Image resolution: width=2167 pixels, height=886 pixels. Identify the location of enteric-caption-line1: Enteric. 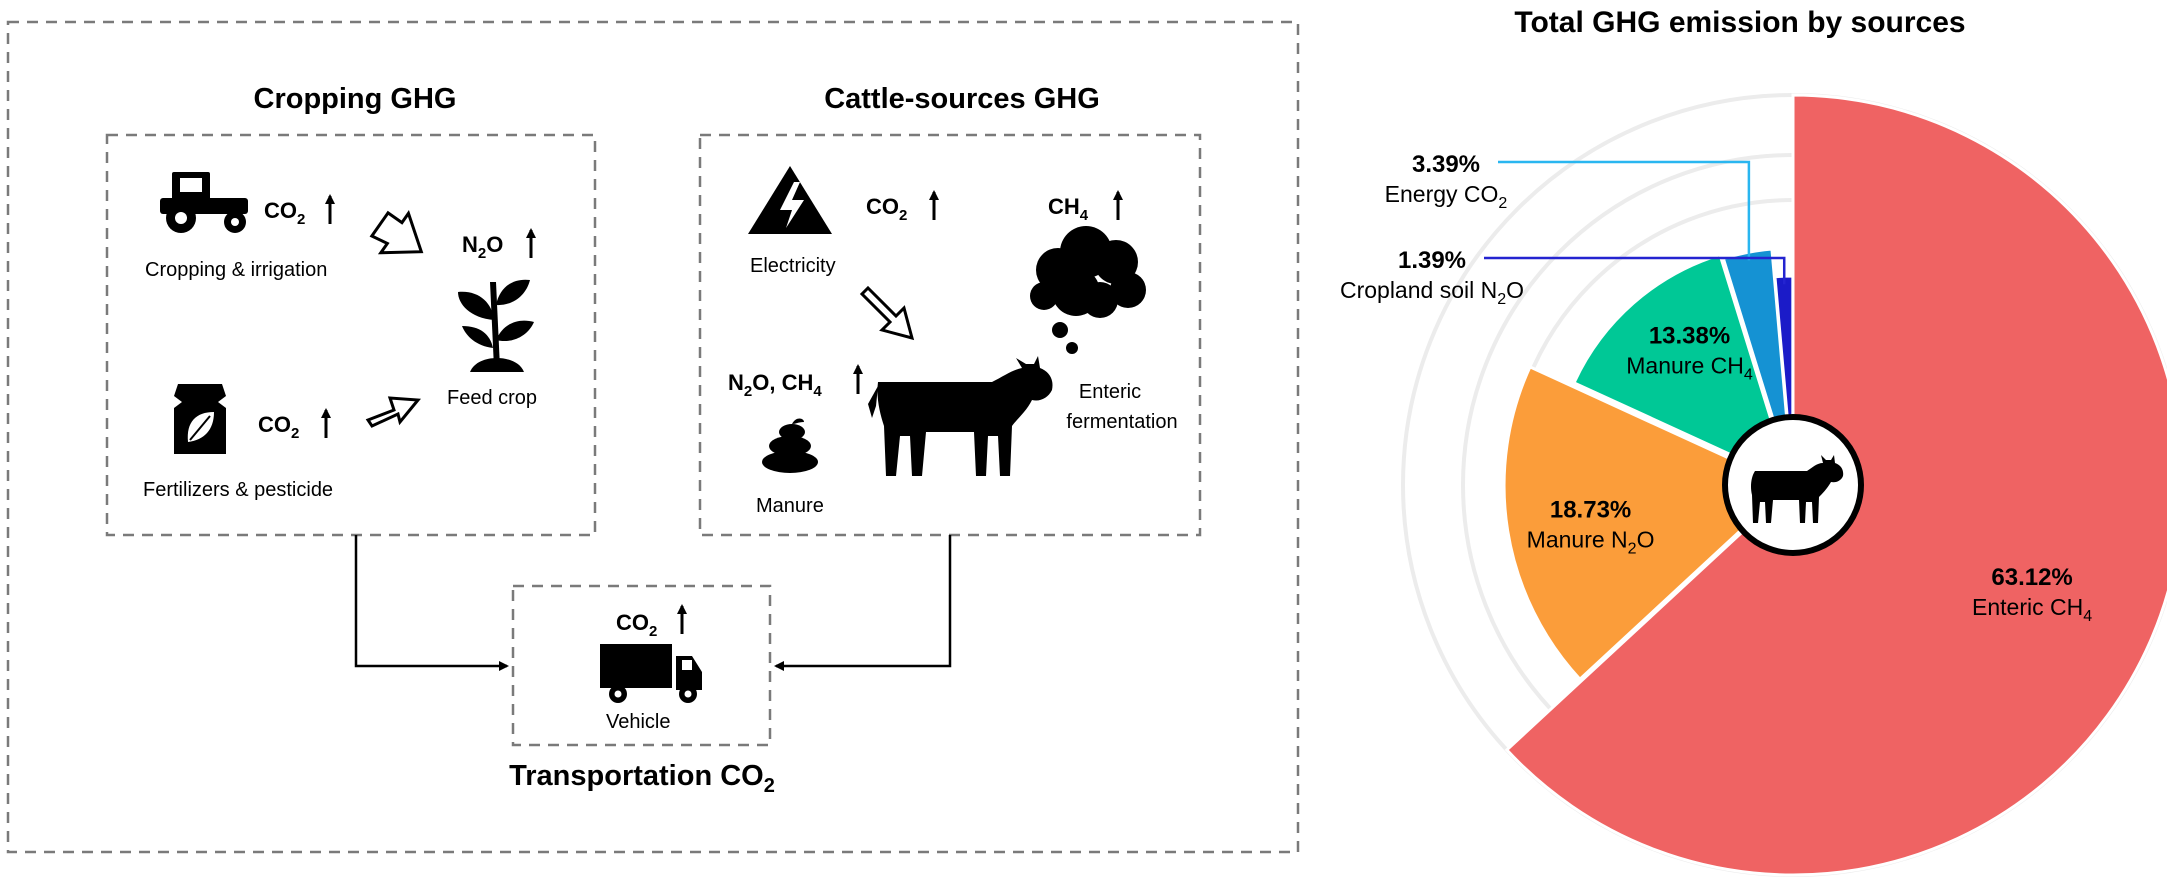
(1110, 392).